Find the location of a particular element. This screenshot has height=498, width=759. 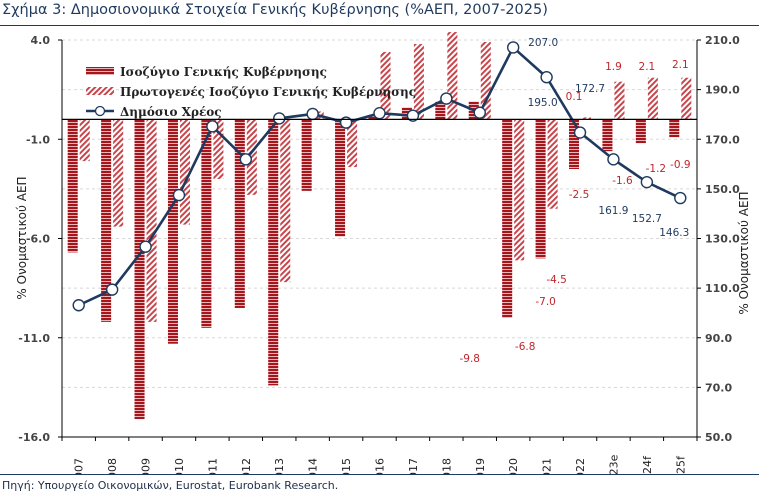

x-tick-label: 2012 is located at coordinates (246, 466).